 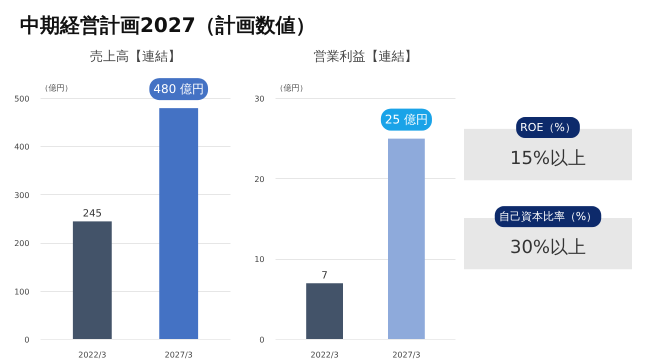 What do you see at coordinates (22, 243) in the screenshot?
I see `y-tick-label: 200` at bounding box center [22, 243].